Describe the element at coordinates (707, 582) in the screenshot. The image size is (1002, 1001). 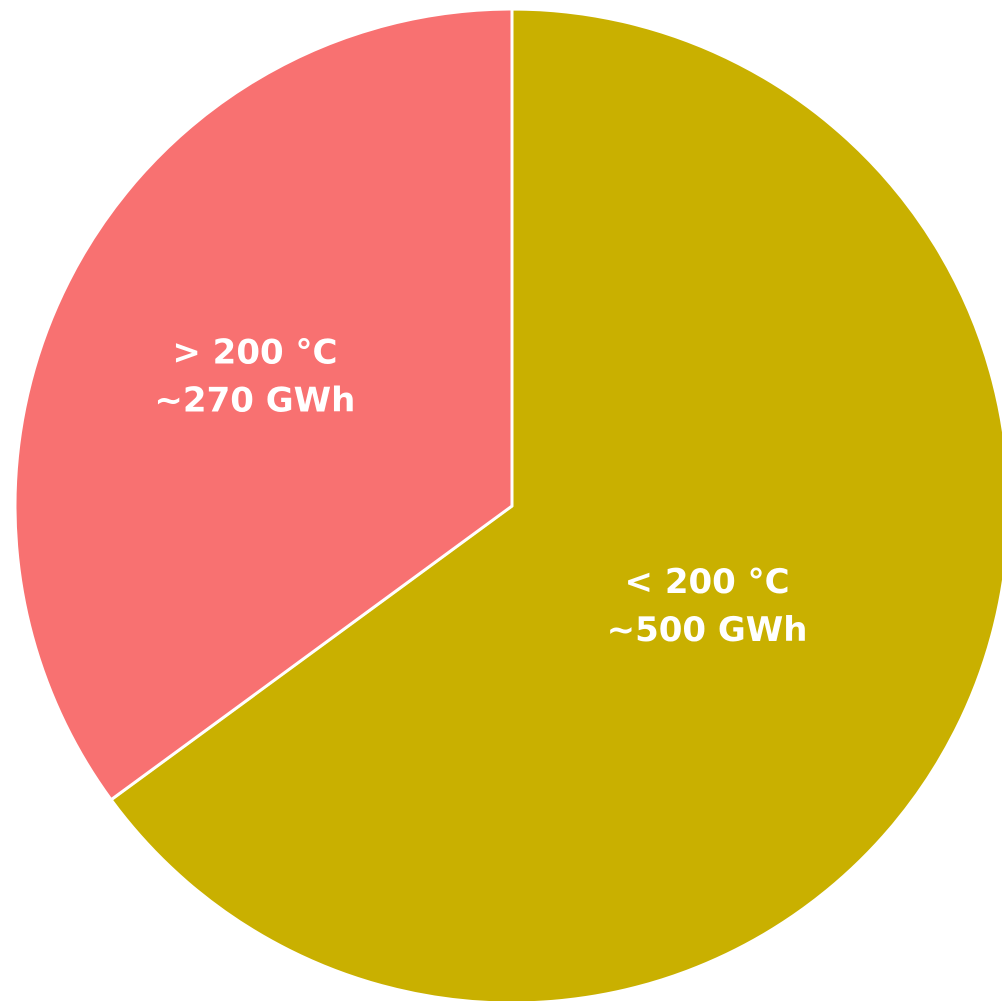
I see `slice-temperature-label: < 200 °C` at that location.